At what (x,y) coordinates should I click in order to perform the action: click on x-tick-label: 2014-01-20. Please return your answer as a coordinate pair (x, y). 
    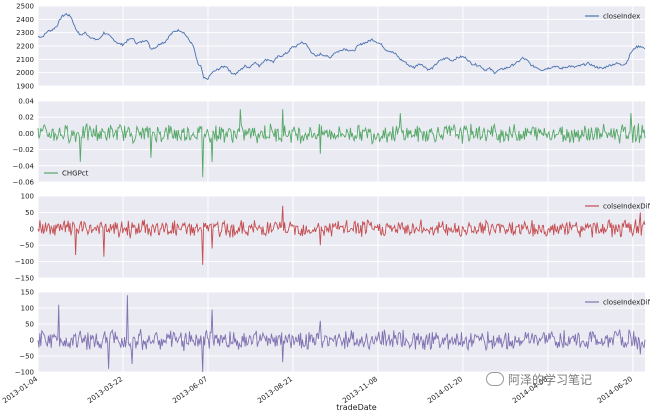
    Looking at the image, I should click on (445, 390).